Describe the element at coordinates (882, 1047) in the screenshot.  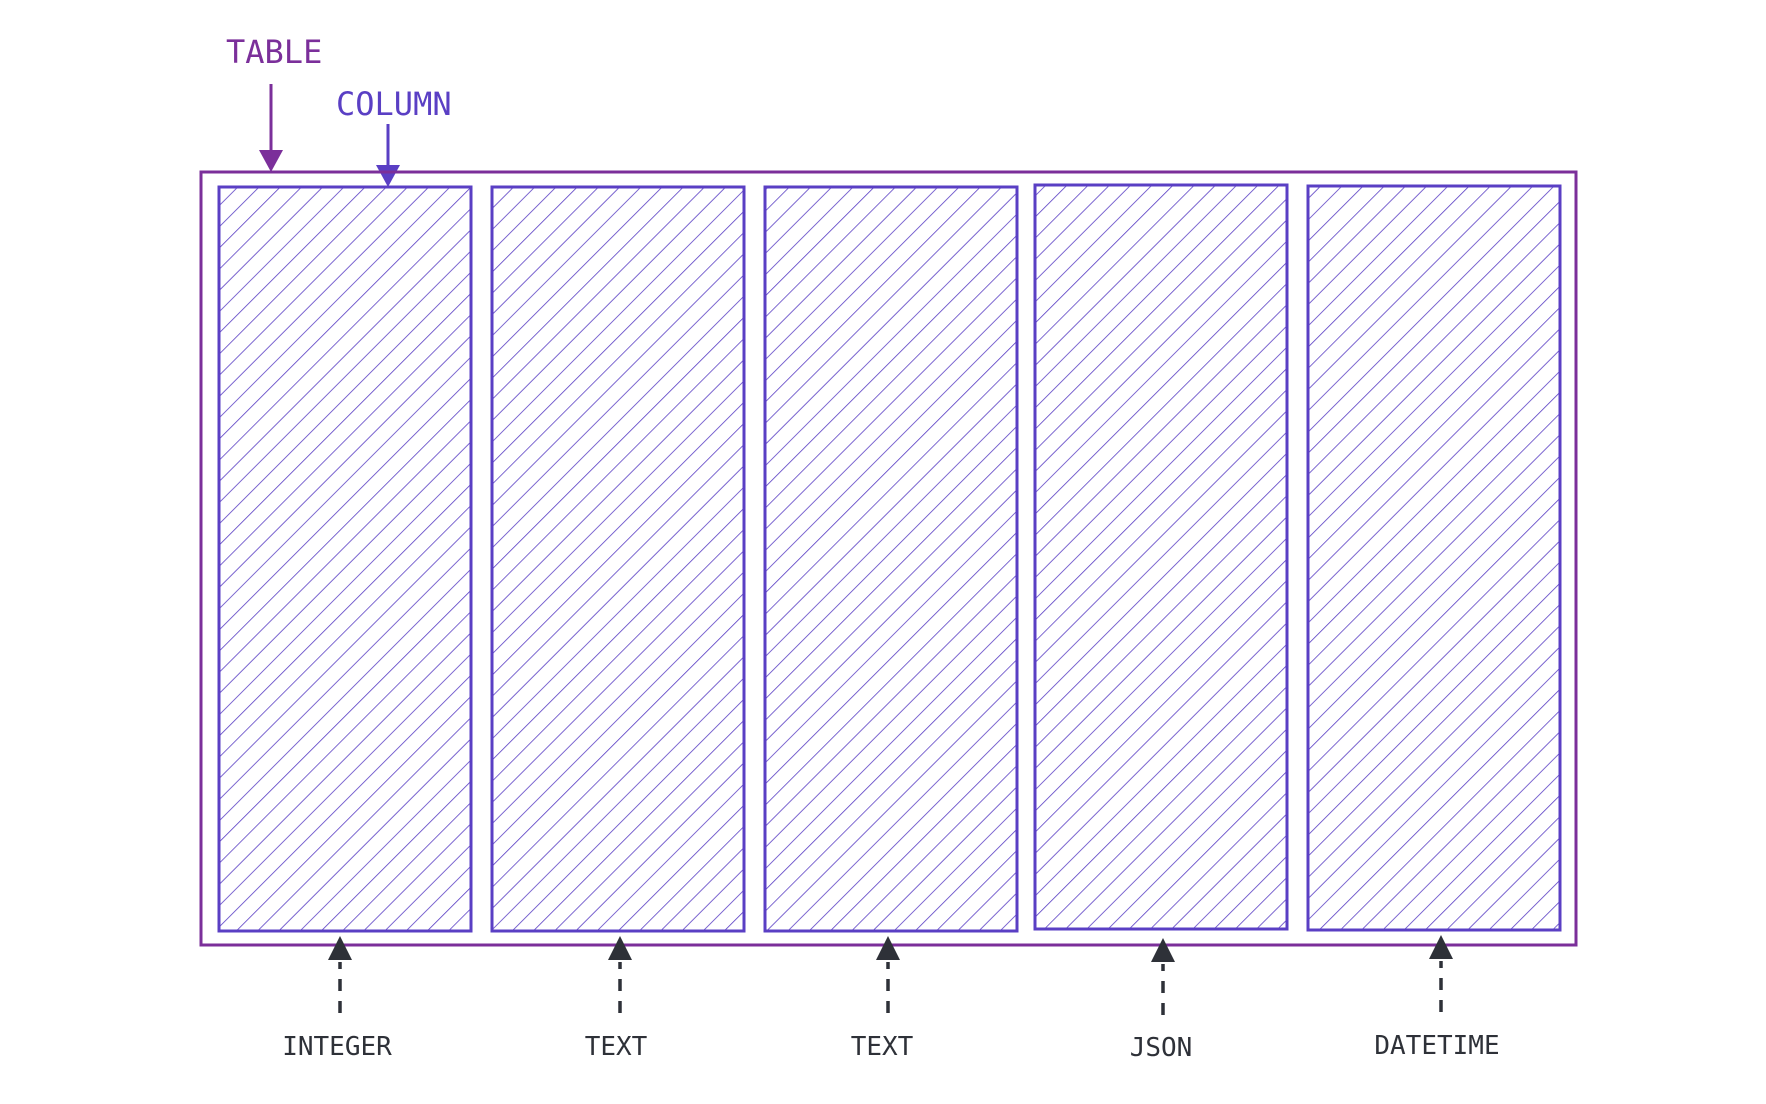
I see `type-label-2: TEXT` at that location.